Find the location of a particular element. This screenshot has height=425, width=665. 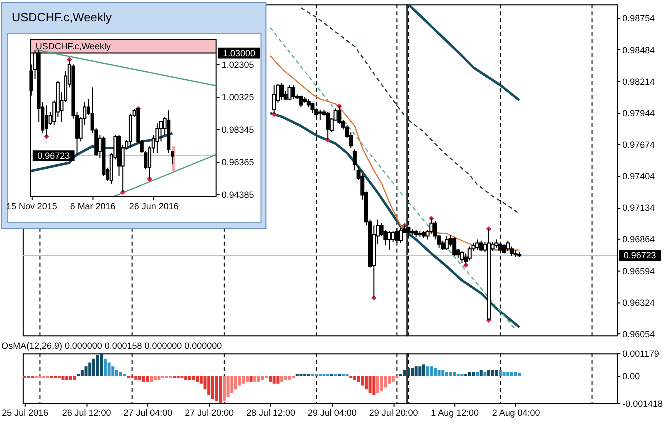

y-tick-label: 0.97674 is located at coordinates (639, 145).